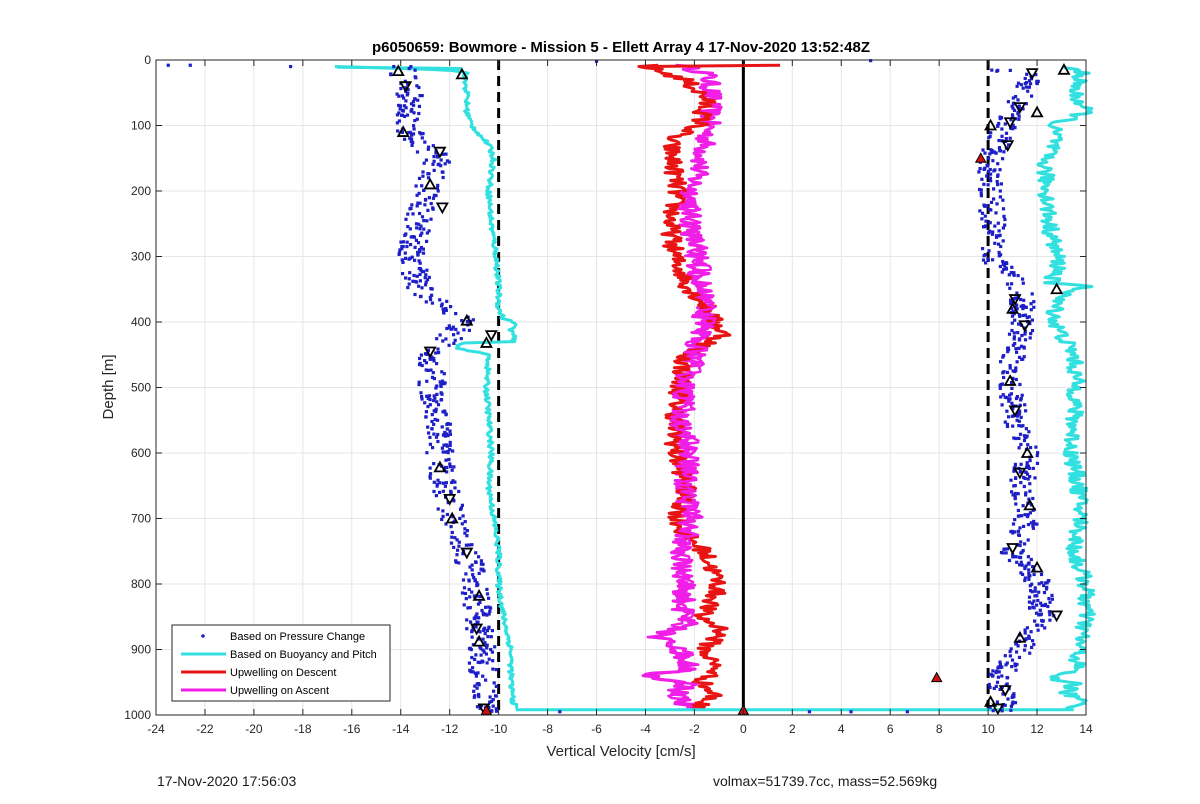 The height and width of the screenshot is (804, 1200). I want to click on upwelling-ascent-line-overlay, so click(681, 449).